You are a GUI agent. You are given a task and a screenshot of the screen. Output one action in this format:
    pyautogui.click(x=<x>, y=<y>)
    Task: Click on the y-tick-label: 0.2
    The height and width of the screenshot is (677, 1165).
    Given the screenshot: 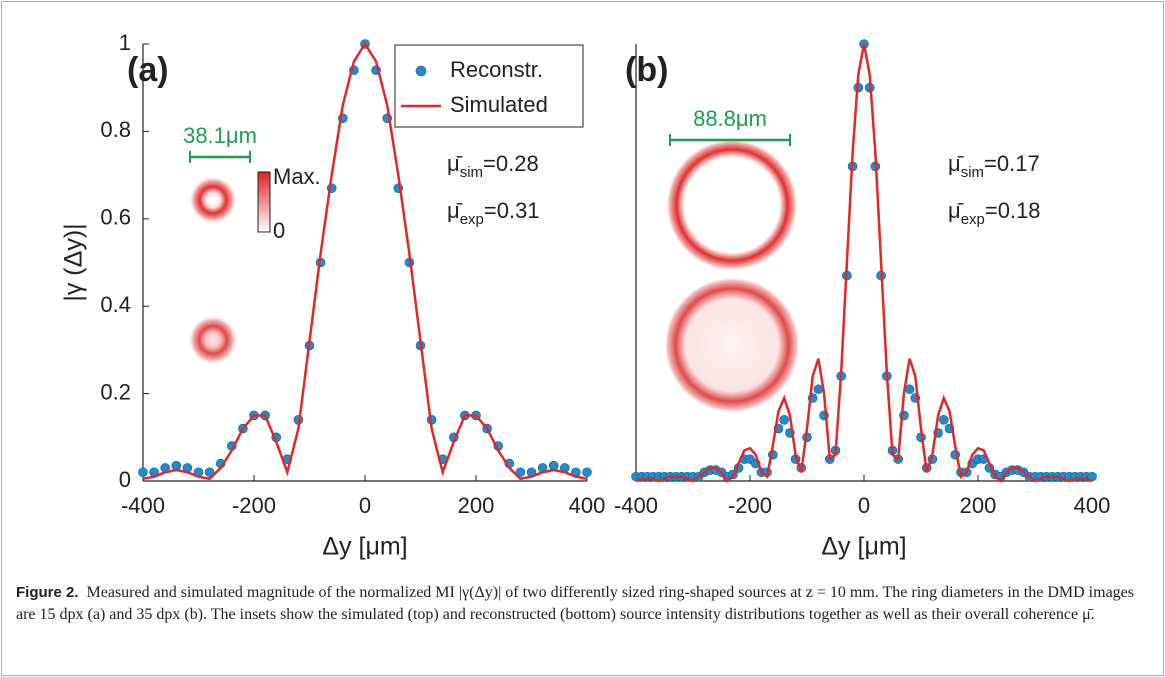 What is the action you would take?
    pyautogui.click(x=115, y=391)
    